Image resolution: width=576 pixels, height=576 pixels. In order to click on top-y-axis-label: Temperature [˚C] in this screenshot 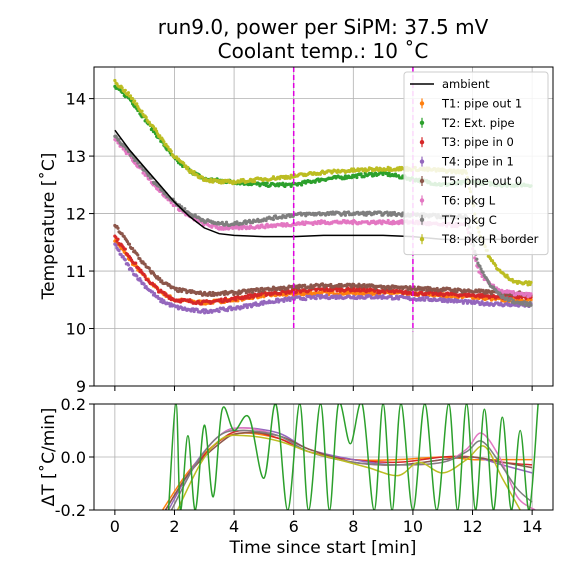, I will do `click(48, 227)`.